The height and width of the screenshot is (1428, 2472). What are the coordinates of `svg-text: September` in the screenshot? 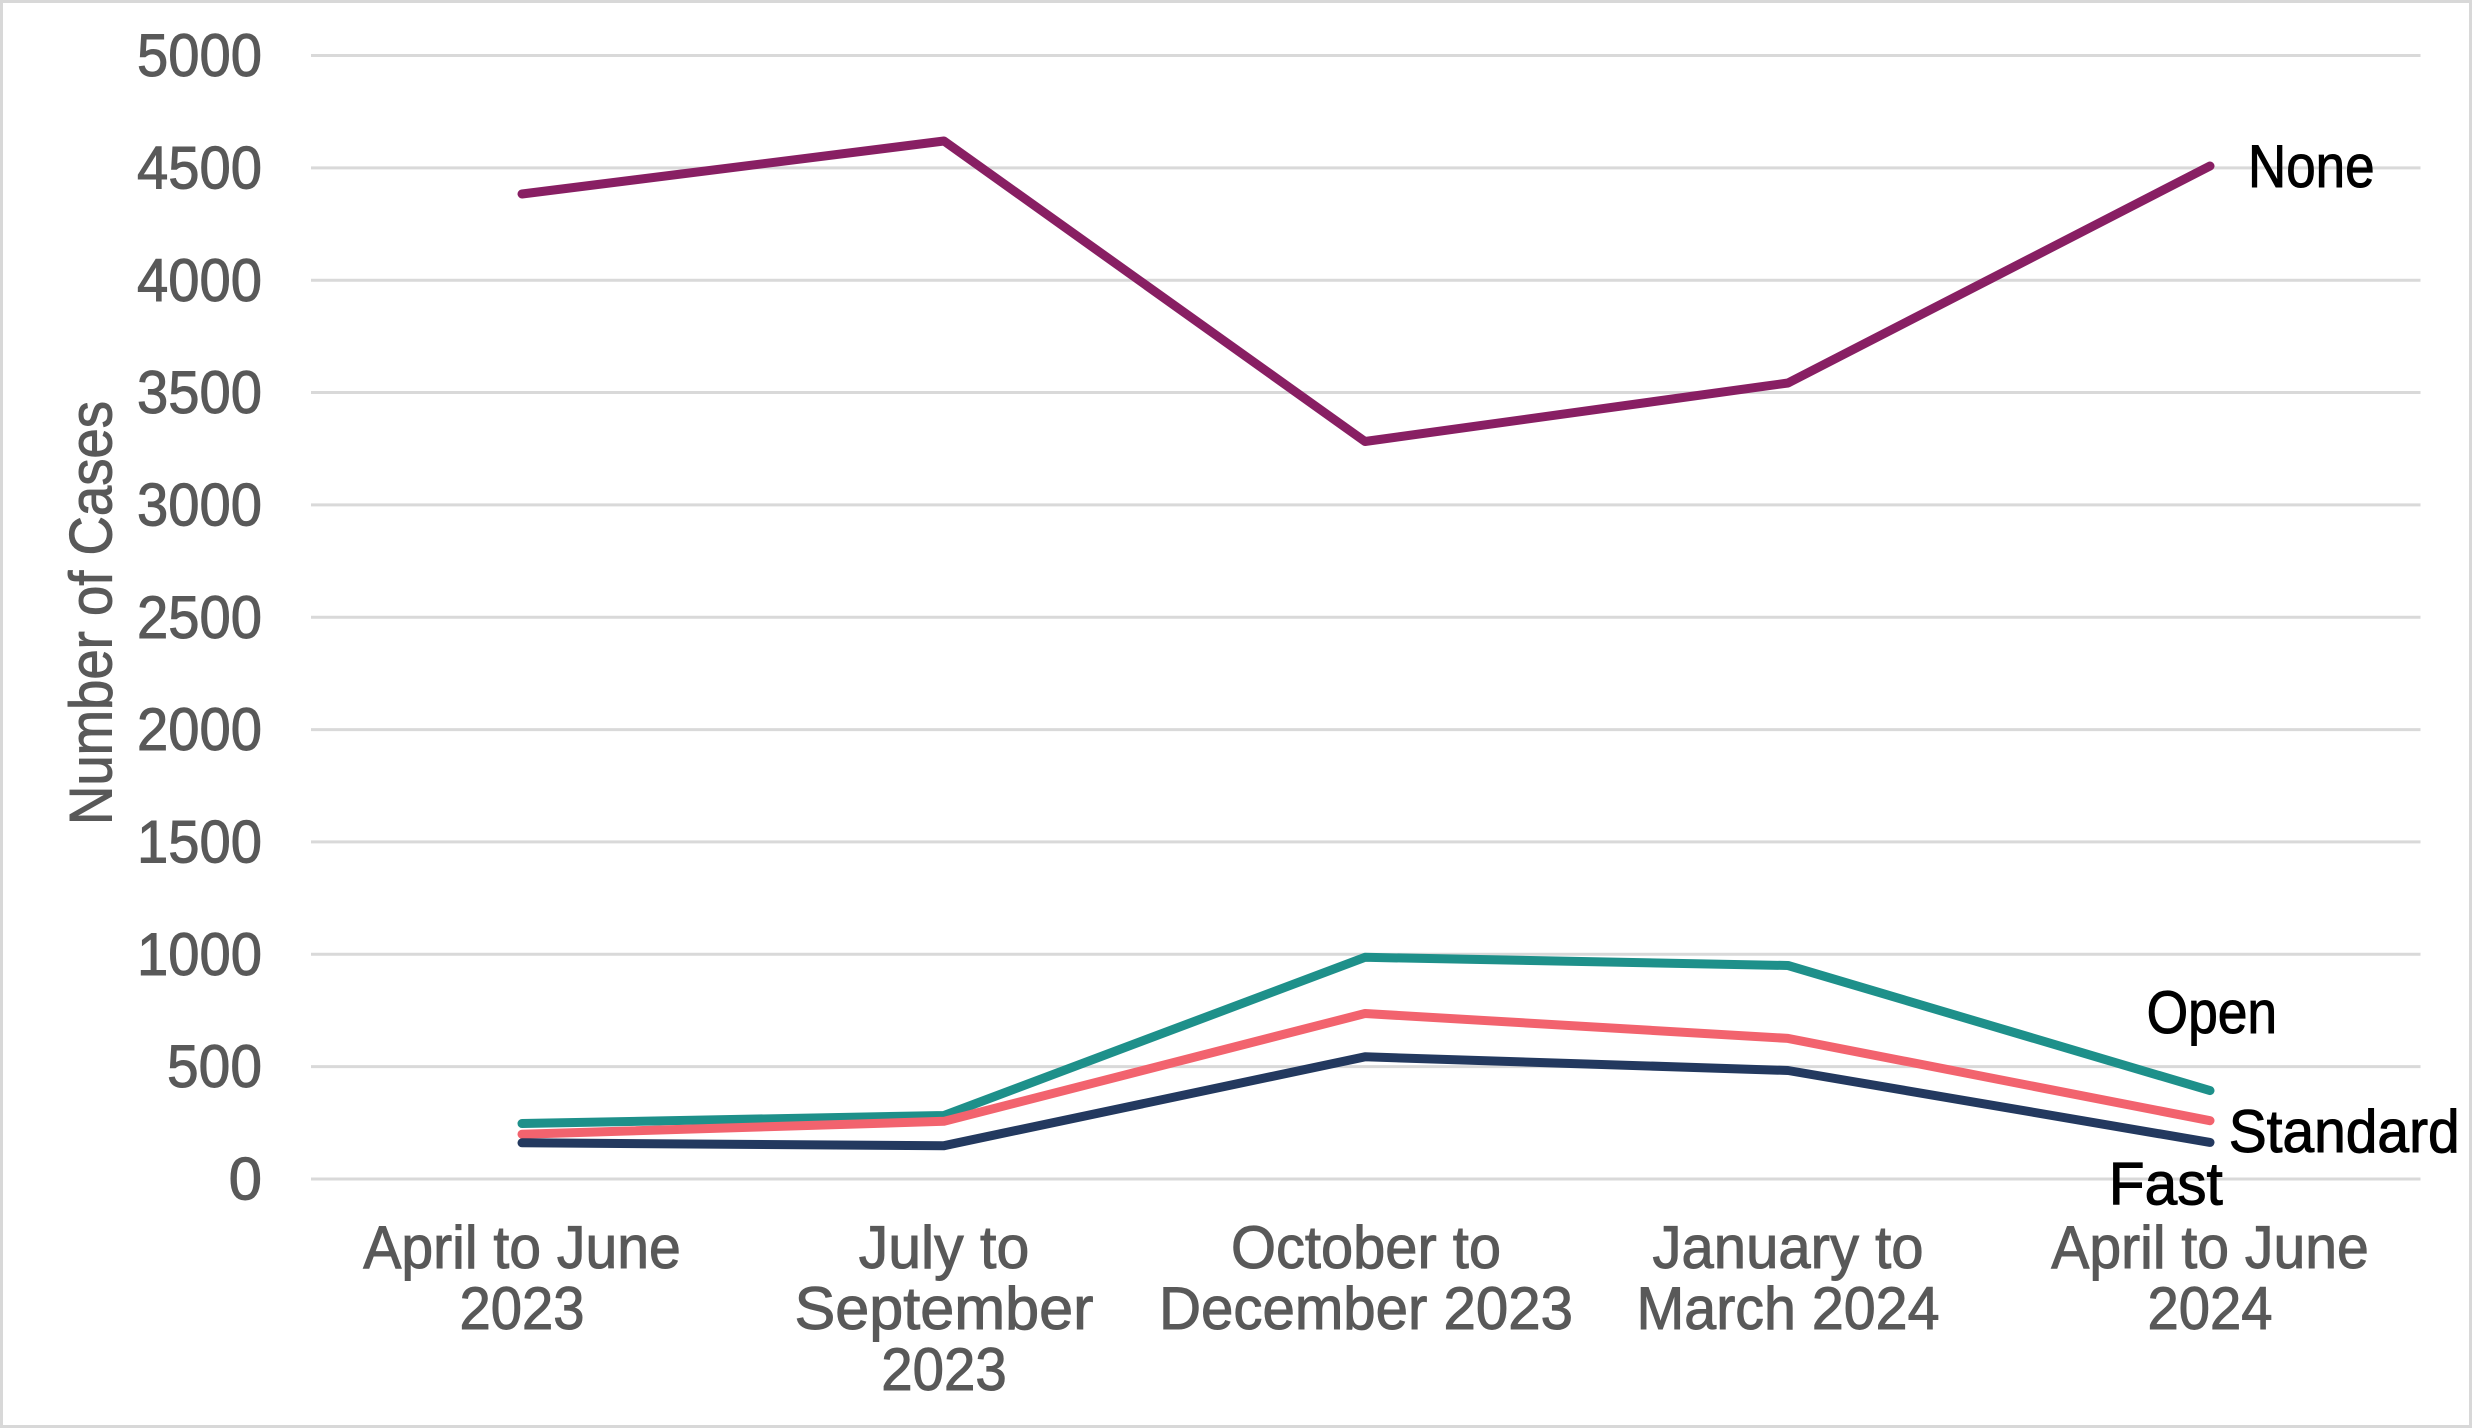 It's located at (944, 1308).